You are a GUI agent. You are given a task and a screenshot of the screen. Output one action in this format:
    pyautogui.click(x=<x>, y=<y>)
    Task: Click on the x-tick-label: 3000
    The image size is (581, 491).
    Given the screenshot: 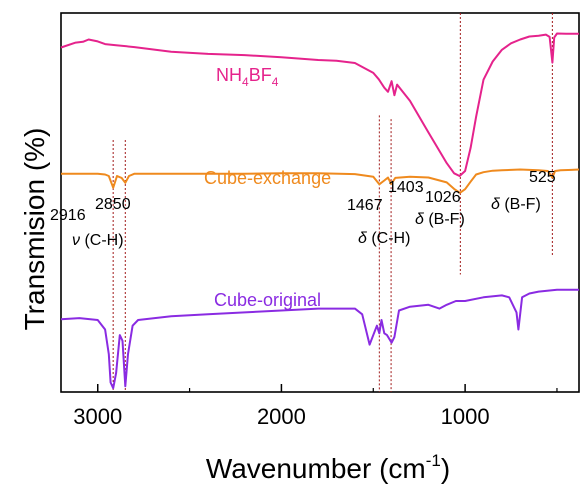 What is the action you would take?
    pyautogui.click(x=97, y=416)
    